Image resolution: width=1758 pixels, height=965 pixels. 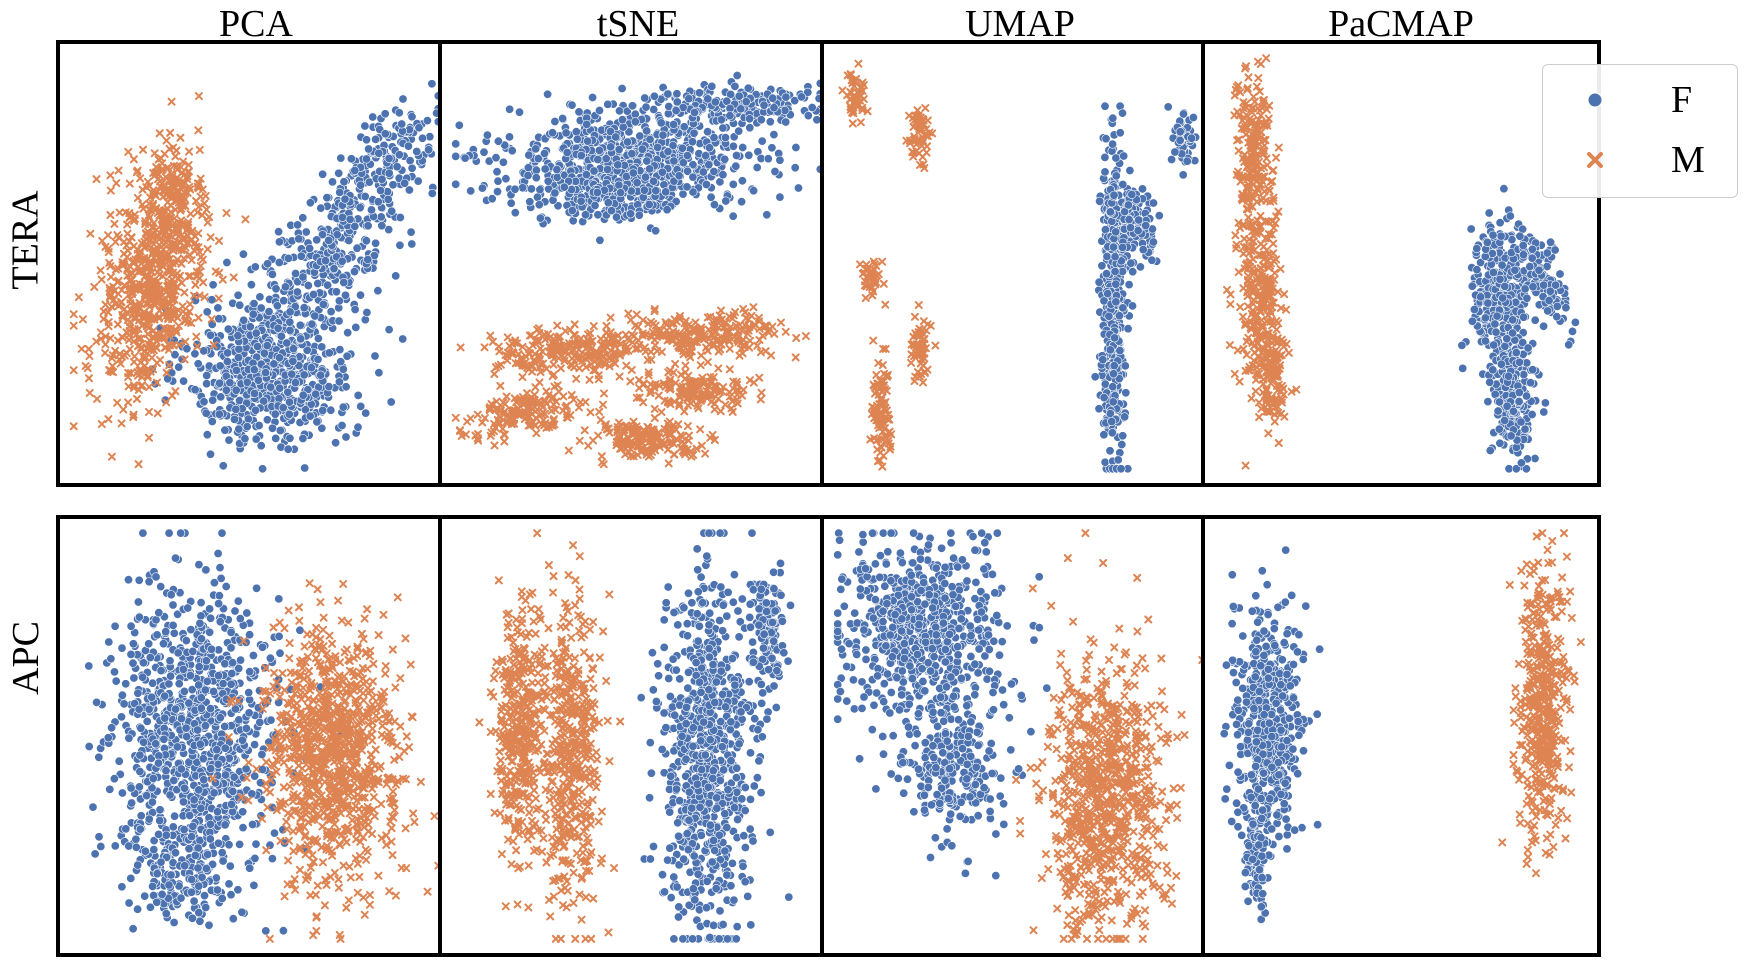 I want to click on series-f, so click(x=1145, y=287).